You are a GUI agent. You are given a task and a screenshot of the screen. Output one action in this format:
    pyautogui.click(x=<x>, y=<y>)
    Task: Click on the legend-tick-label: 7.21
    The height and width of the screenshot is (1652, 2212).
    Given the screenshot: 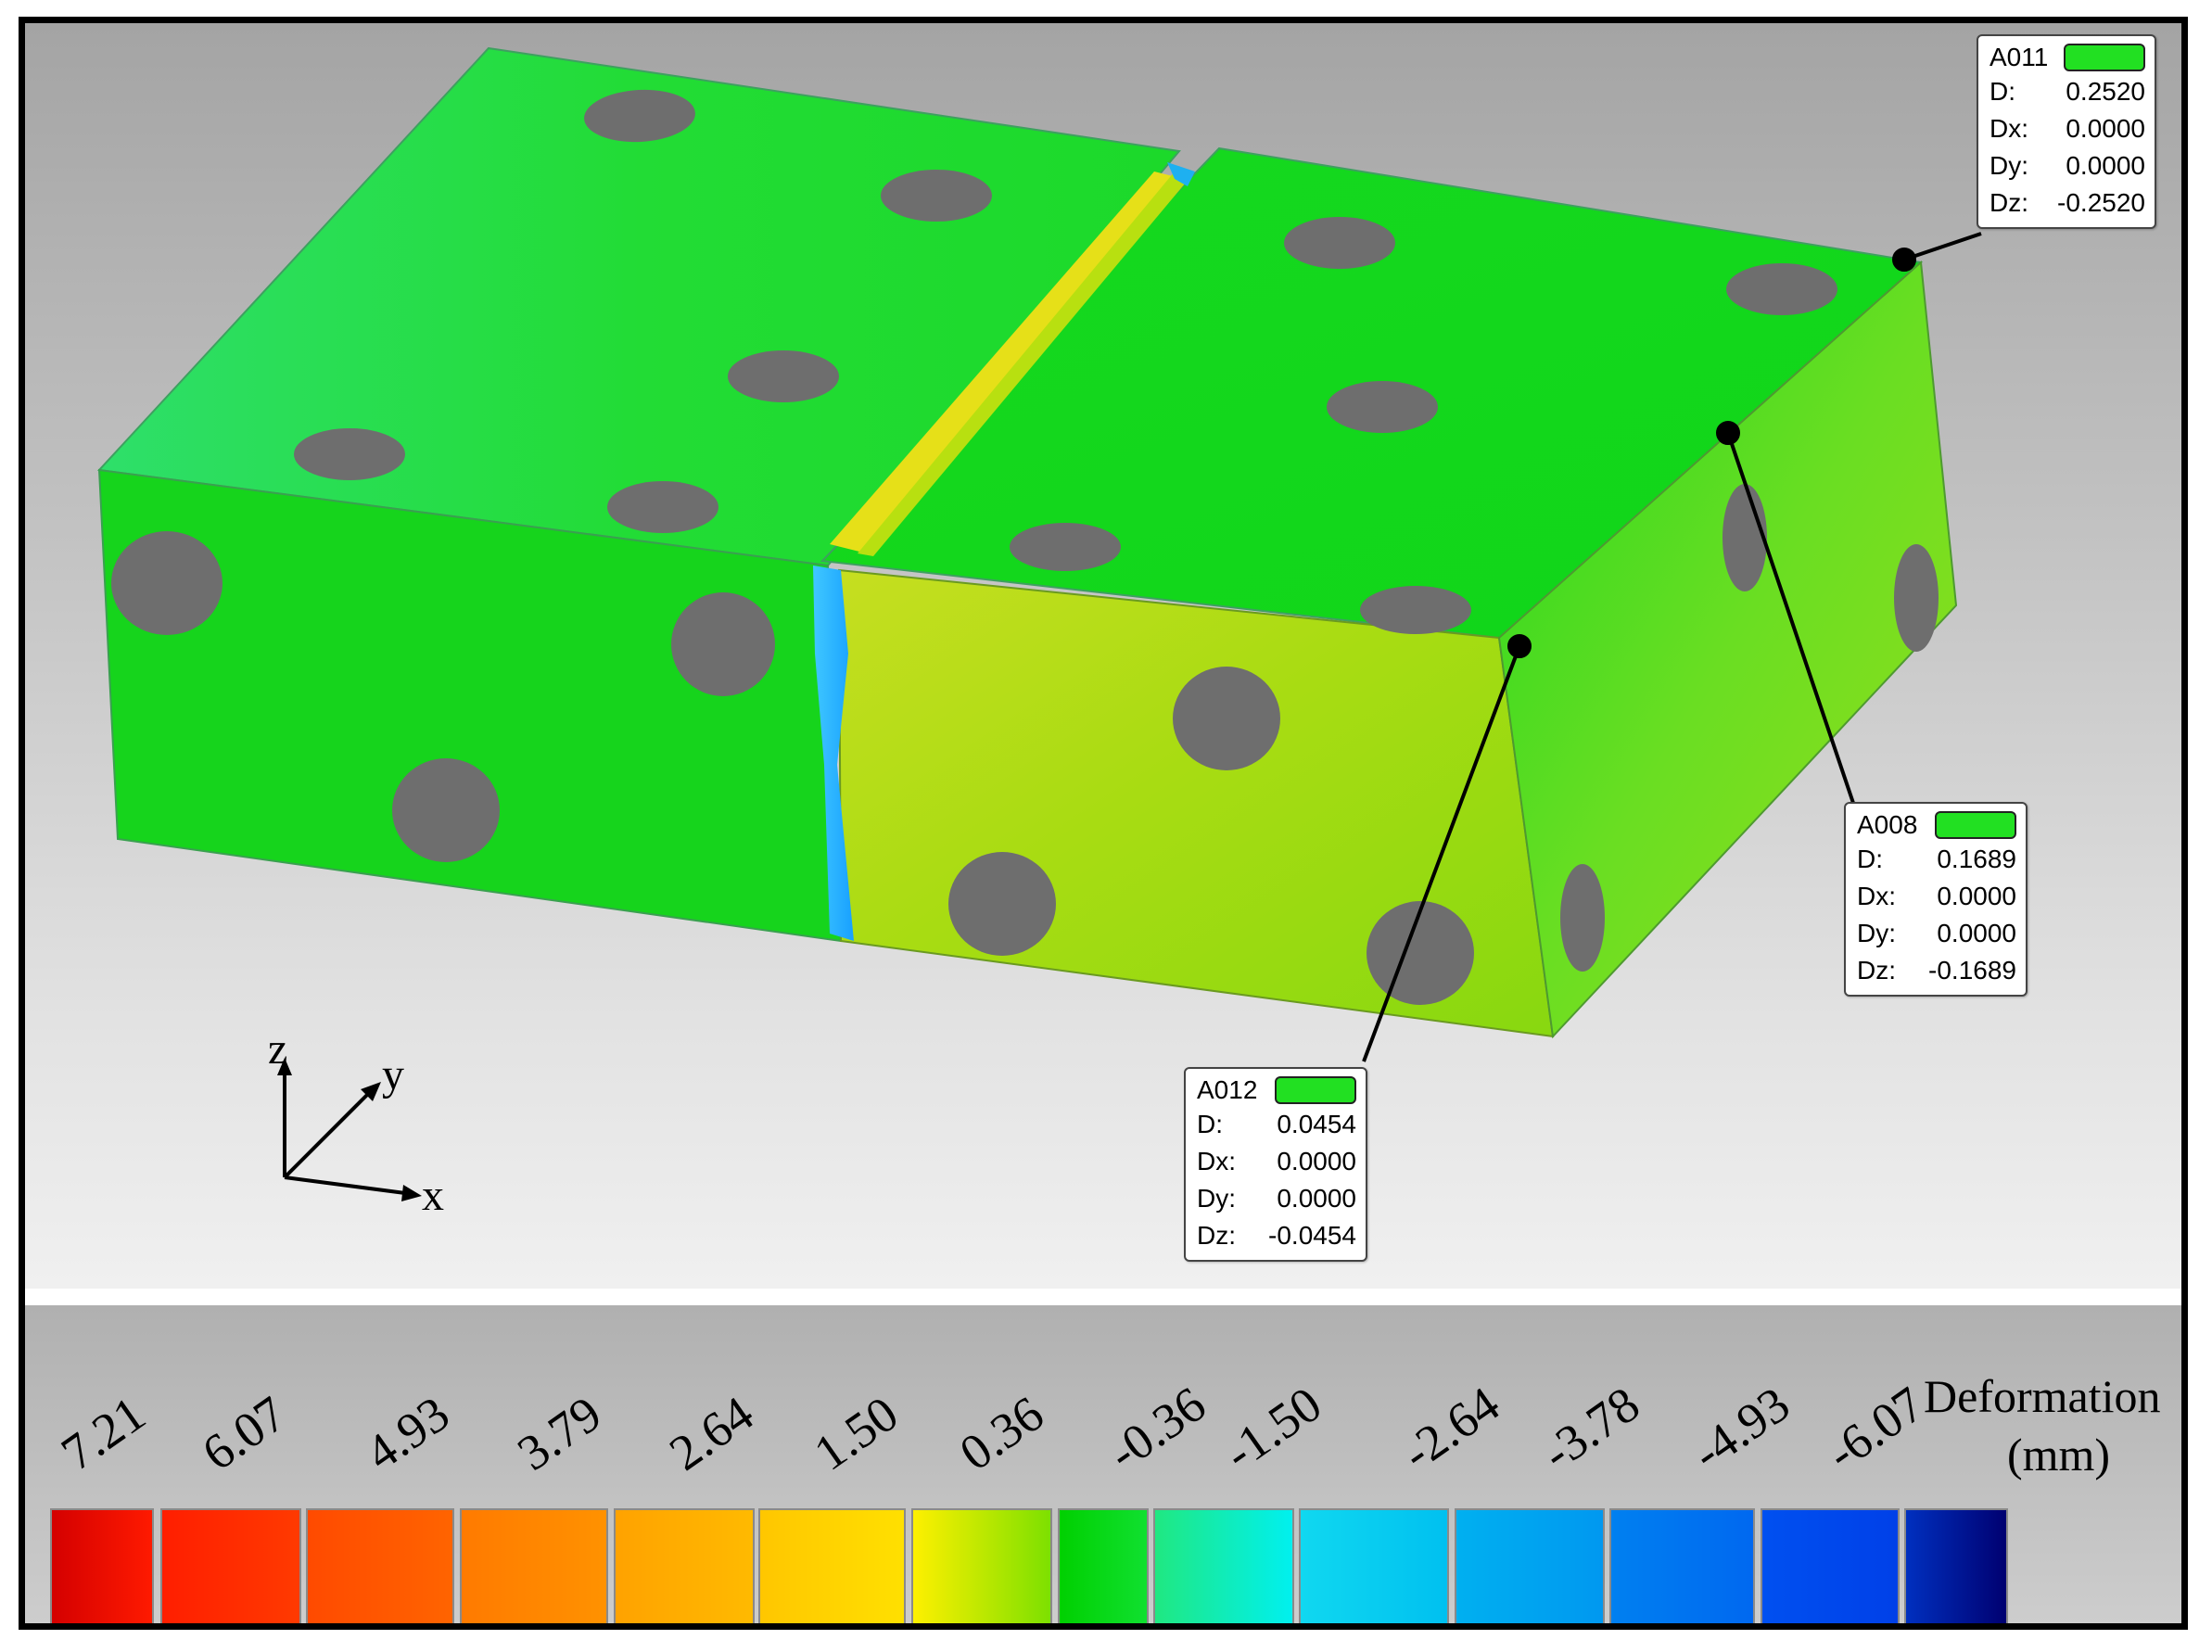 What is the action you would take?
    pyautogui.click(x=103, y=1432)
    